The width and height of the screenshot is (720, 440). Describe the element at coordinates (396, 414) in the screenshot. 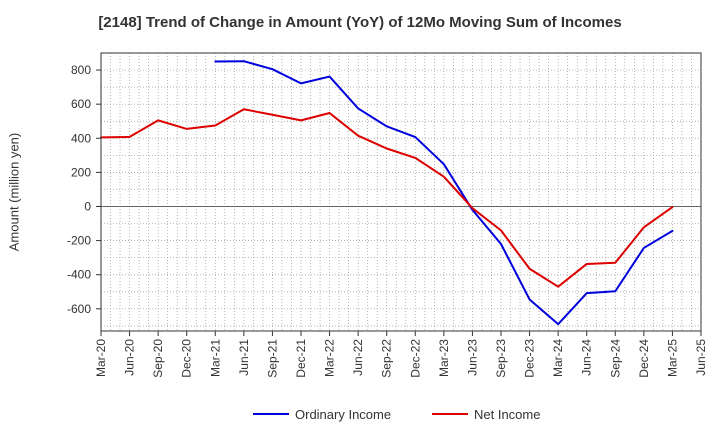

I see `legend: Ordinary Income Net Income` at that location.